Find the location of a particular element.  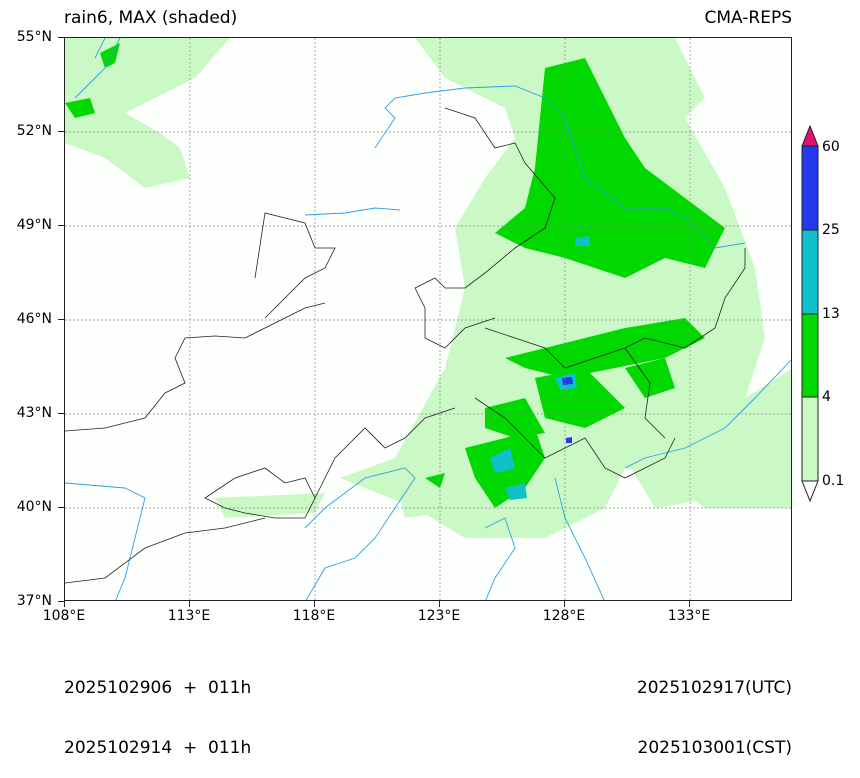

y-tick-label: 49°N is located at coordinates (34, 225).